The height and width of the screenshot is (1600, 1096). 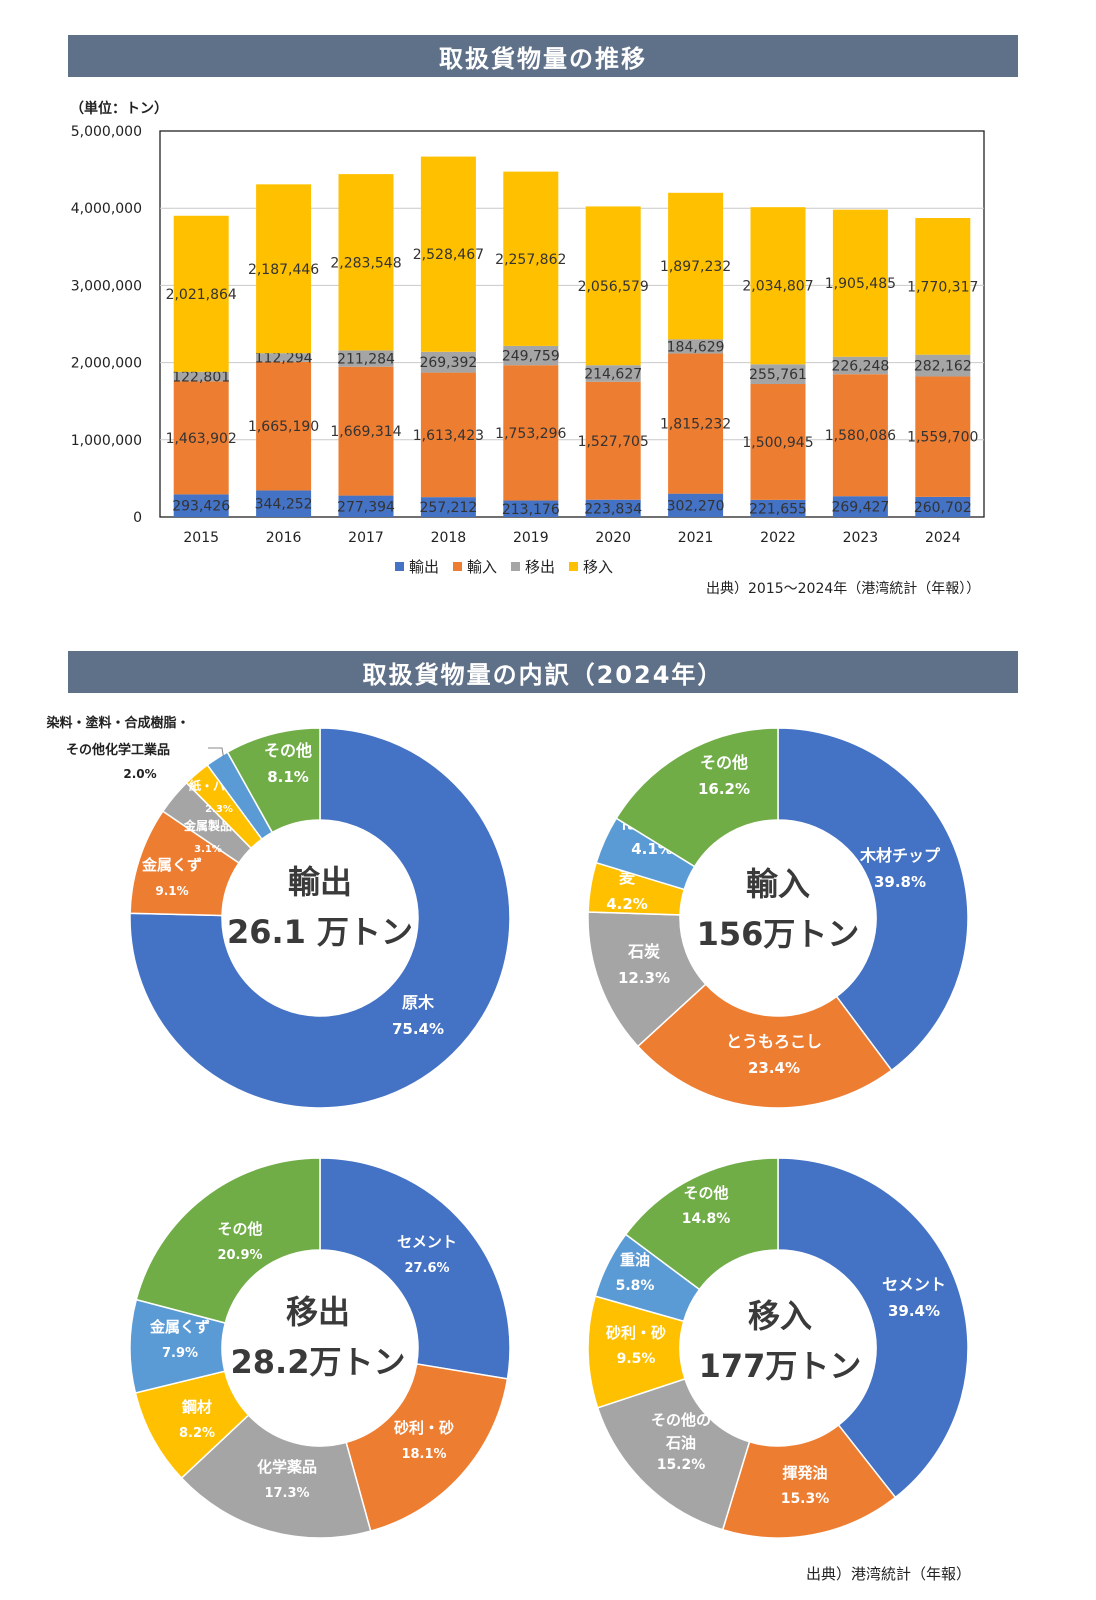 What do you see at coordinates (778, 375) in the screenshot?
I see `bar-data-label: 255,761` at bounding box center [778, 375].